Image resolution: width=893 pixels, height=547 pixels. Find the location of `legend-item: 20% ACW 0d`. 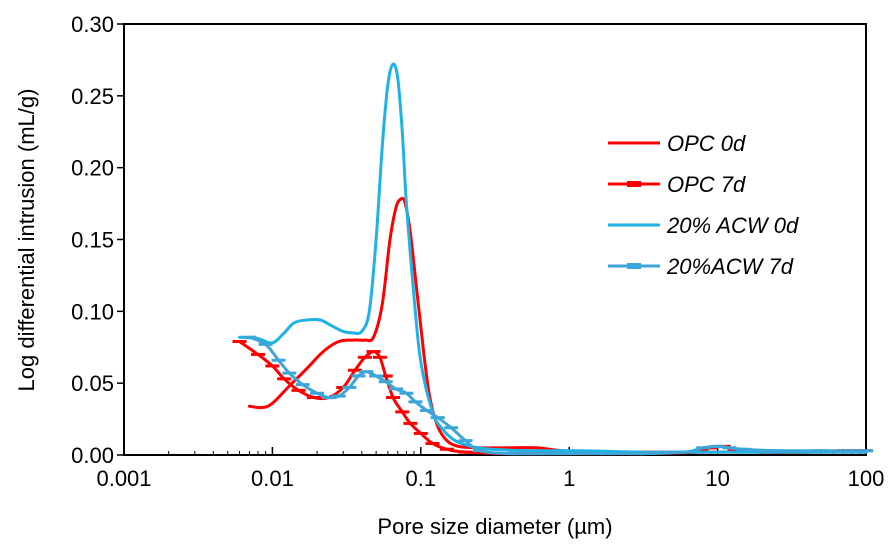

legend-item: 20% ACW 0d is located at coordinates (703, 225).